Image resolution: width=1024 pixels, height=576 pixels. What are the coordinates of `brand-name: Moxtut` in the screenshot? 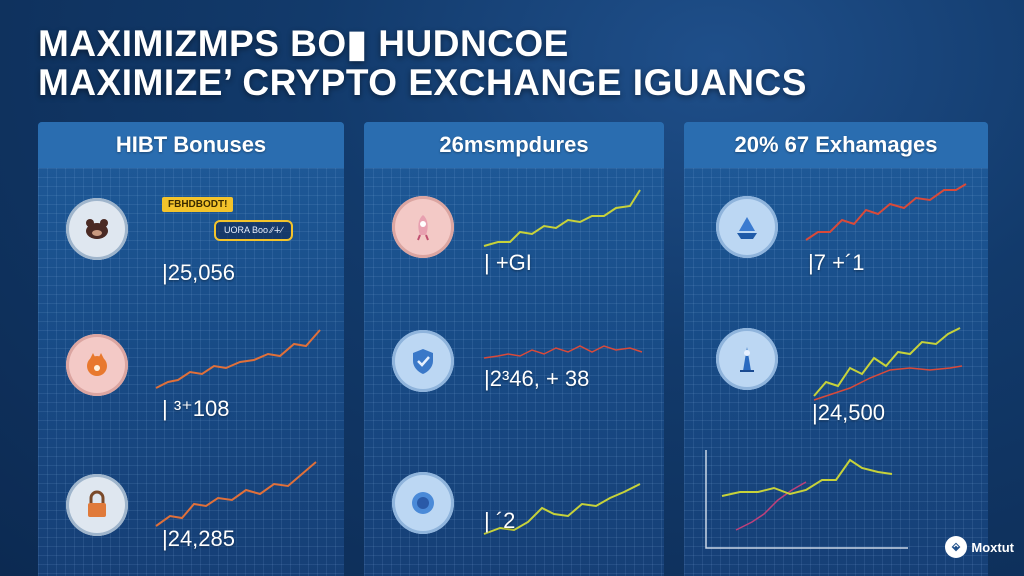 It's located at (992, 547).